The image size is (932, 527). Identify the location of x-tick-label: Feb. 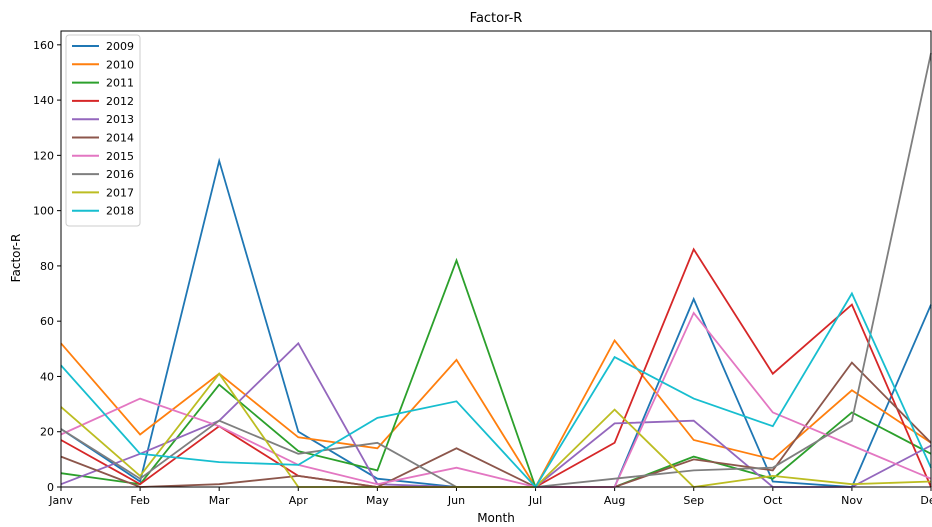
(139, 500).